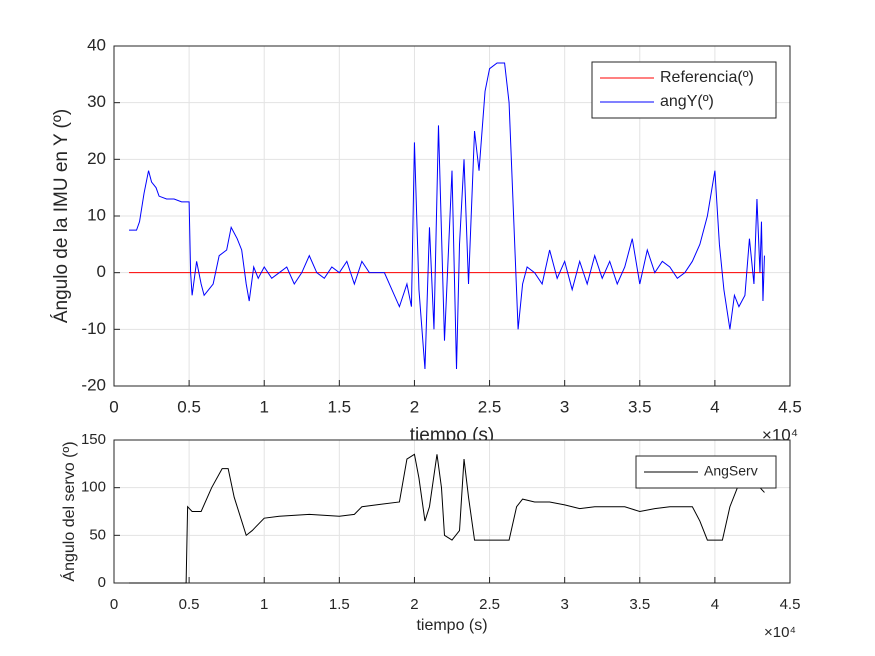  I want to click on y-tick-label: -20, so click(93, 384).